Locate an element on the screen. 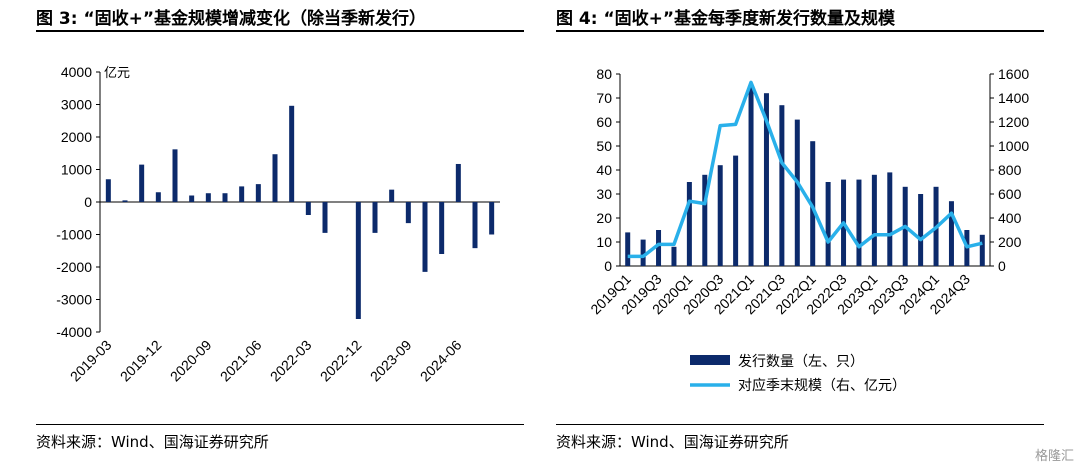  right-chart-left-tick-label: 80 is located at coordinates (604, 74).